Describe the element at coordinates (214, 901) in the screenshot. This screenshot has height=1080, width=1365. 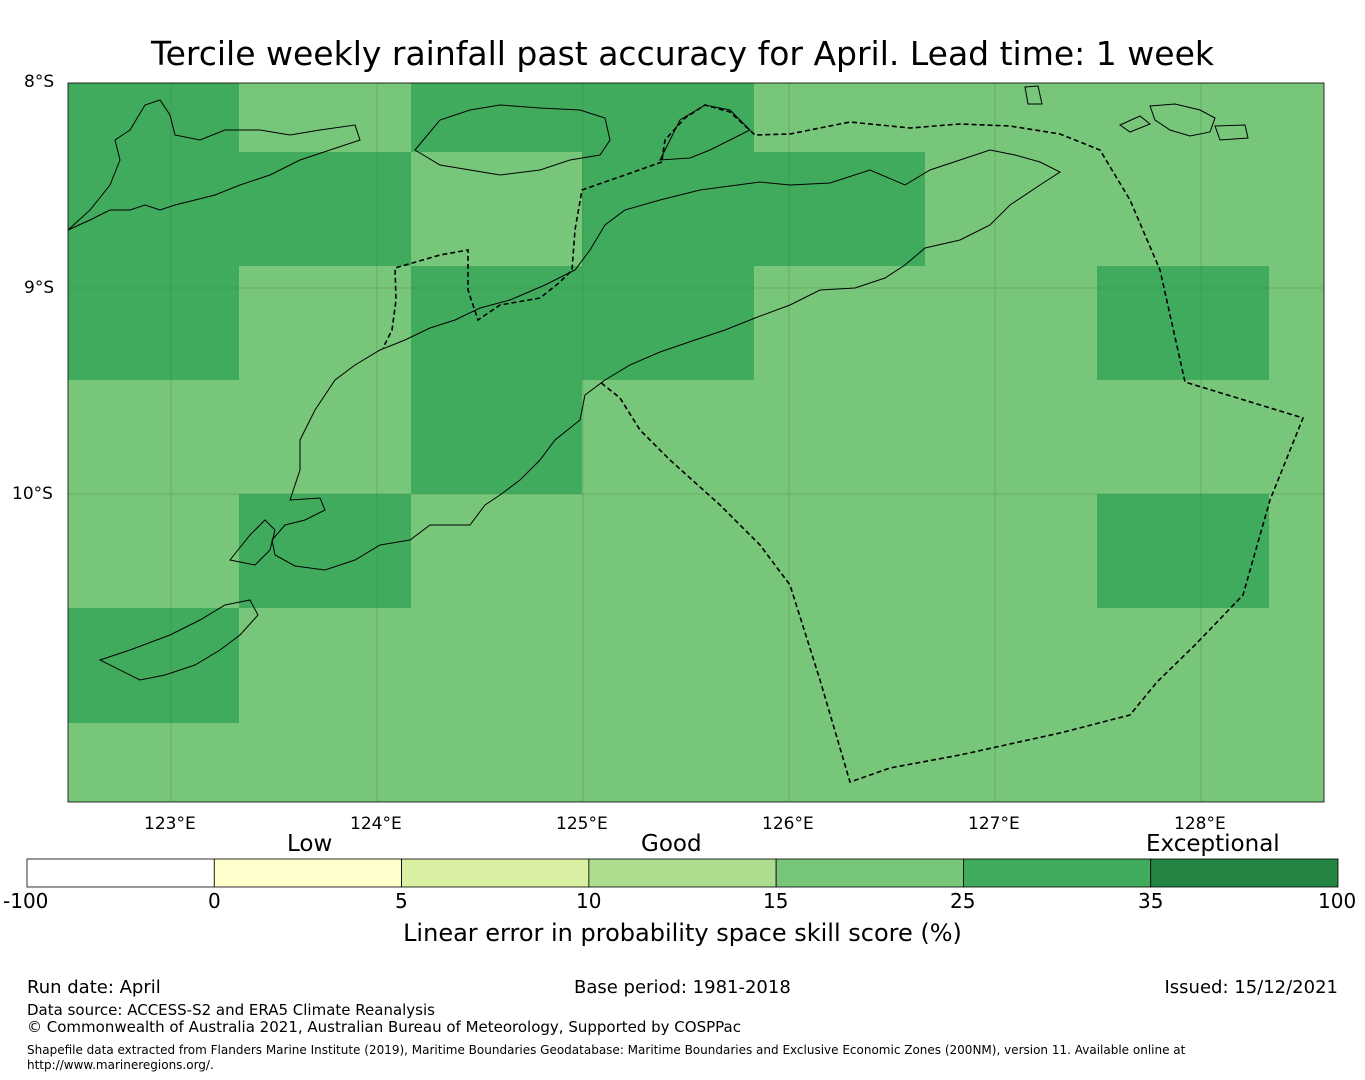
I see `cbar-tick-label: 0` at that location.